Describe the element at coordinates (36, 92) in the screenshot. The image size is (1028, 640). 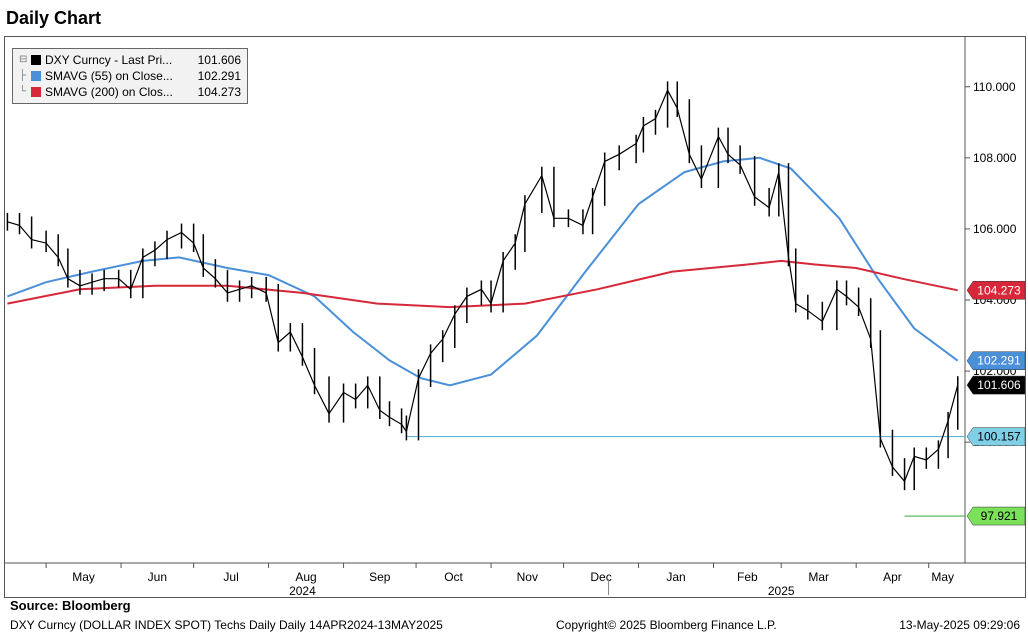
I see `legend-swatch-sma200` at that location.